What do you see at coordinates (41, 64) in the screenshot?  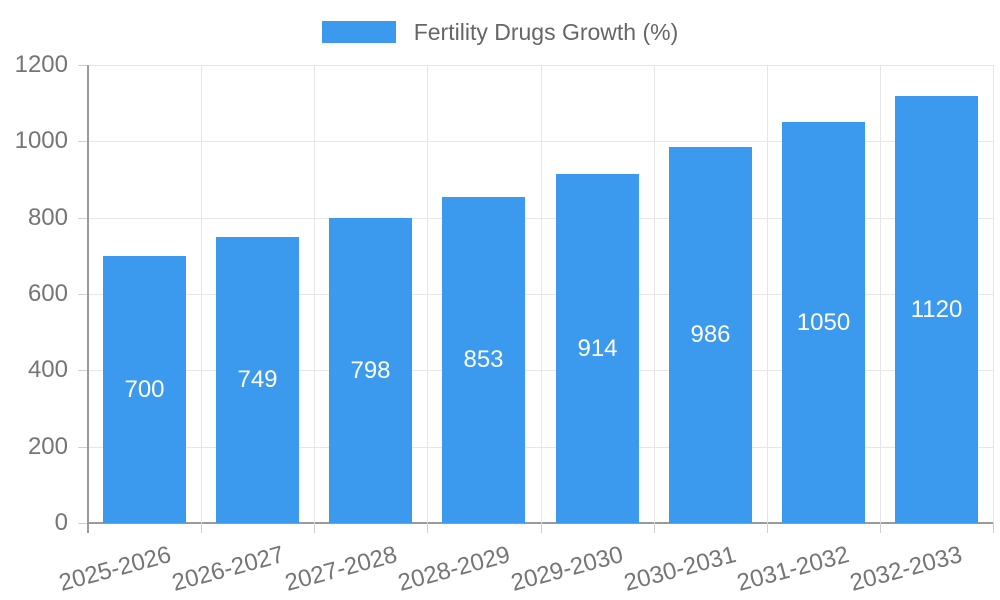 I see `y-tick-label: 1200` at bounding box center [41, 64].